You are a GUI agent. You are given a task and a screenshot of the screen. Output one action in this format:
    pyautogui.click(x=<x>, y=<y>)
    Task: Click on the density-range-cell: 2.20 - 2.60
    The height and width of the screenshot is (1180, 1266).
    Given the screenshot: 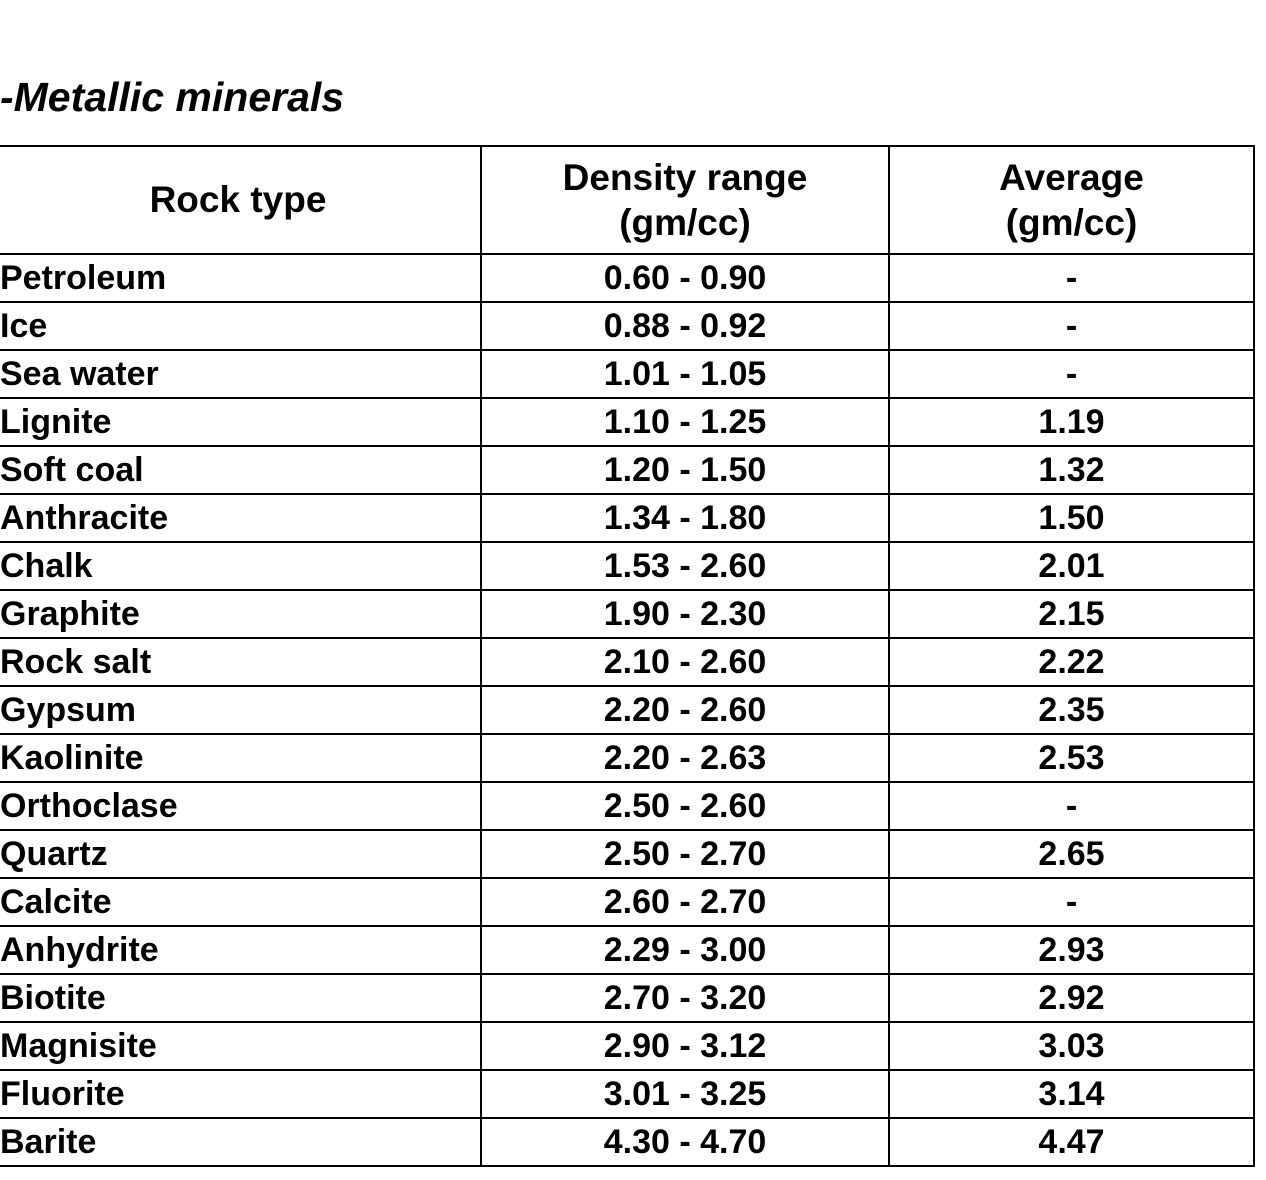 What is the action you would take?
    pyautogui.click(x=685, y=710)
    